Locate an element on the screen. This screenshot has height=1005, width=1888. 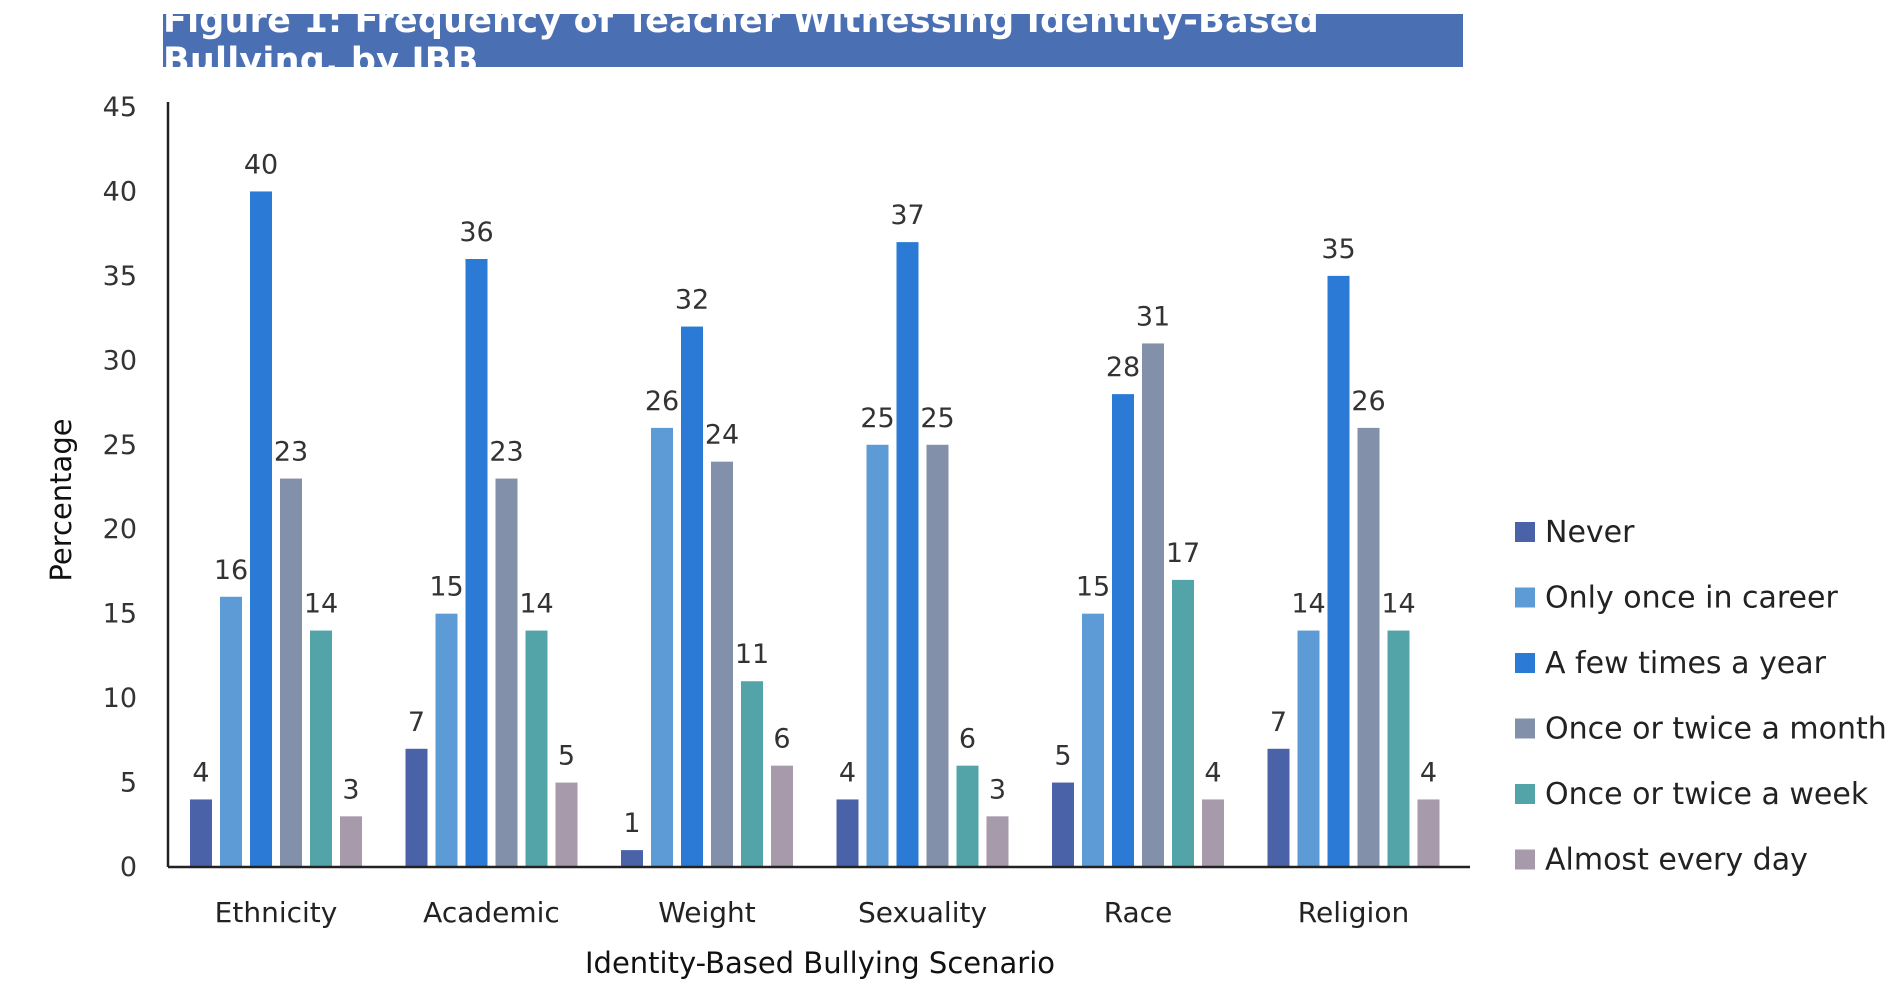
legend-label: Almost every day is located at coordinates (1676, 860).